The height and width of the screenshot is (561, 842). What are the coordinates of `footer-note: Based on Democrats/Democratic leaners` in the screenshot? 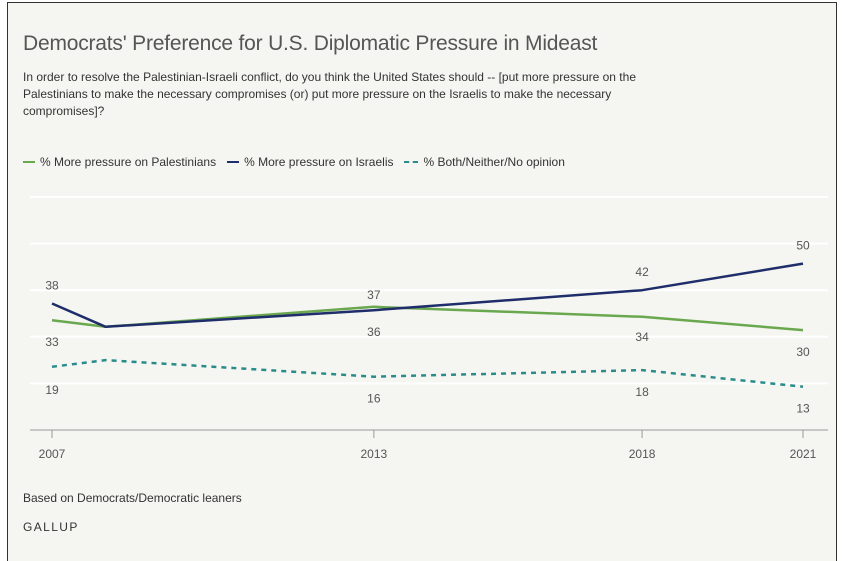 It's located at (132, 498).